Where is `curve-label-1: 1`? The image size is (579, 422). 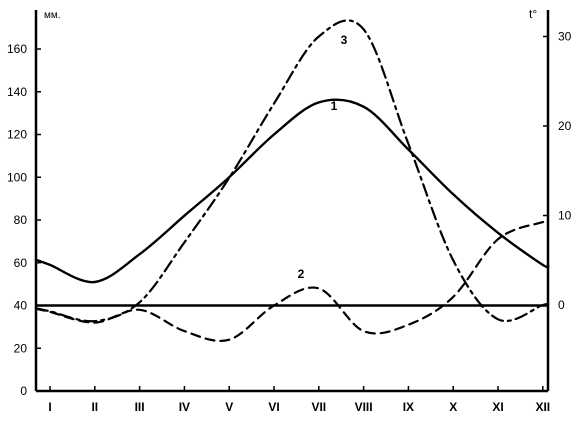
curve-label-1: 1 is located at coordinates (334, 106).